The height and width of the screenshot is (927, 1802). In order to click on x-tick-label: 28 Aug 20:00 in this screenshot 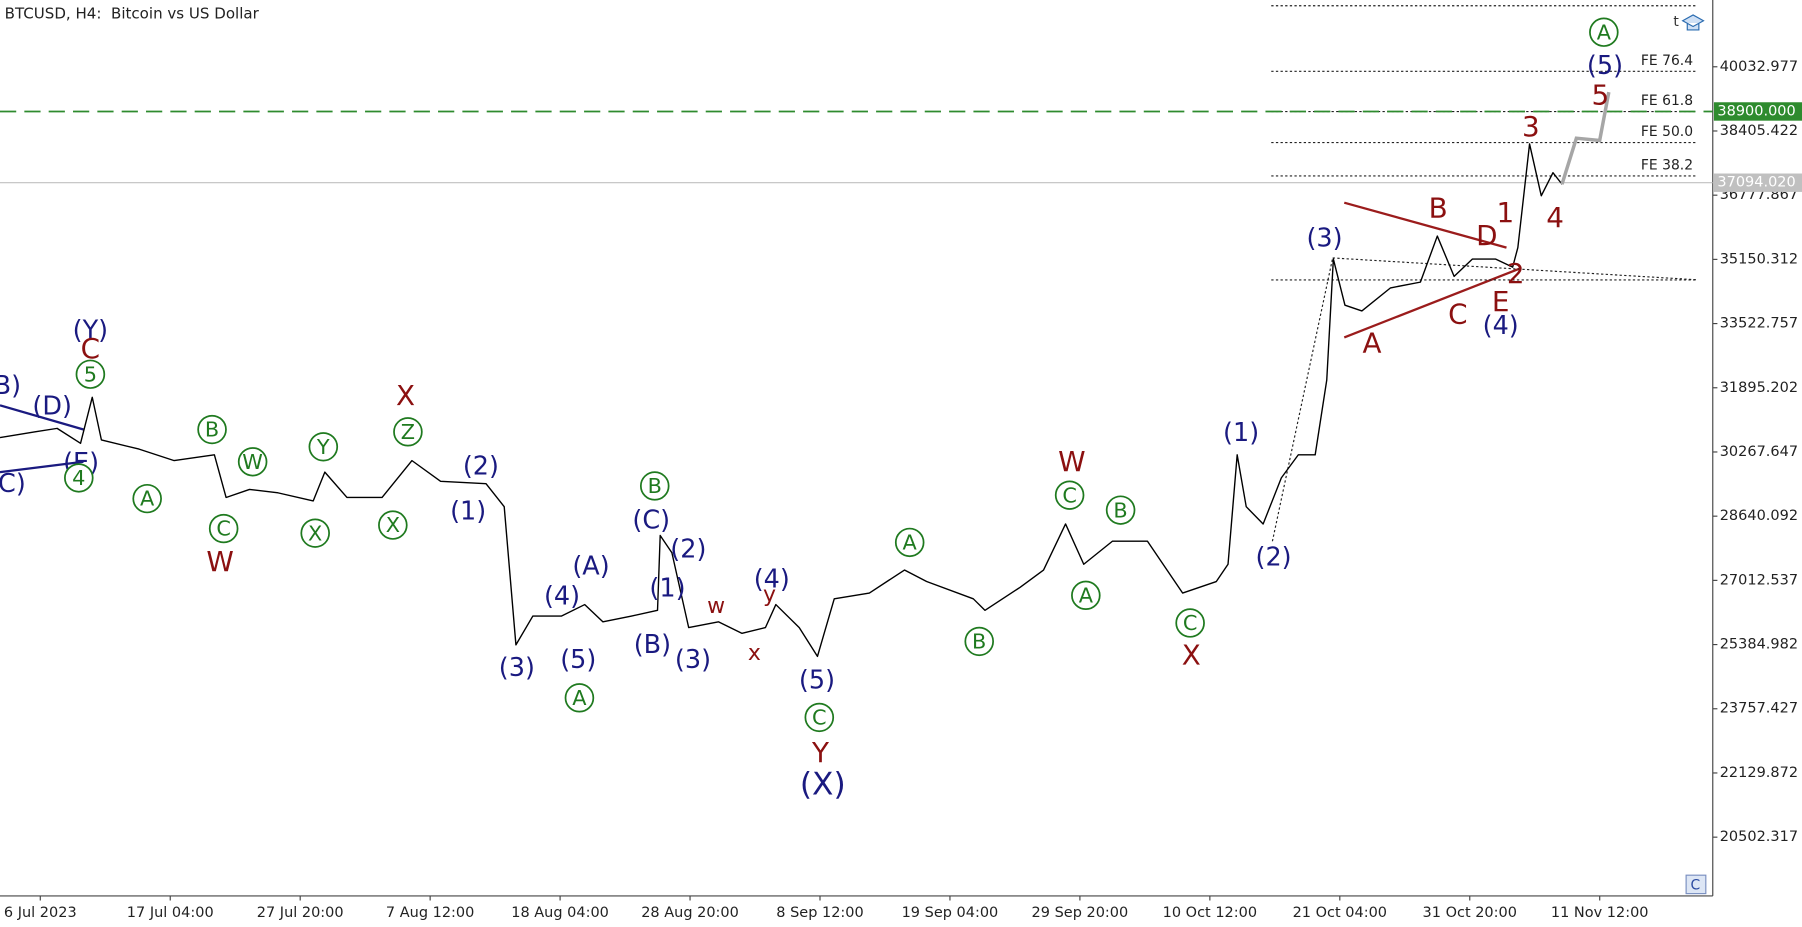, I will do `click(690, 913)`.